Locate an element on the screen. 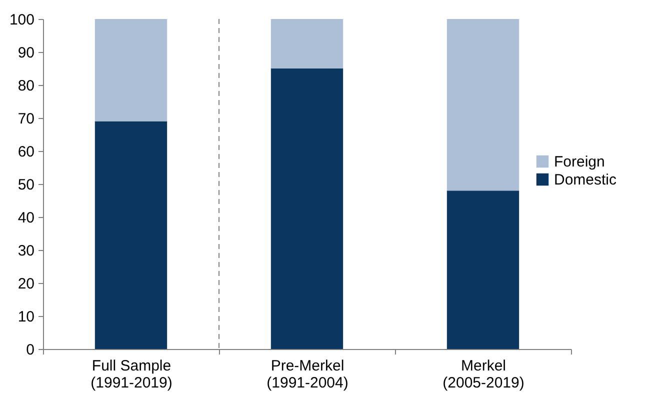 The height and width of the screenshot is (405, 651). y-tick-label: 80 is located at coordinates (26, 86).